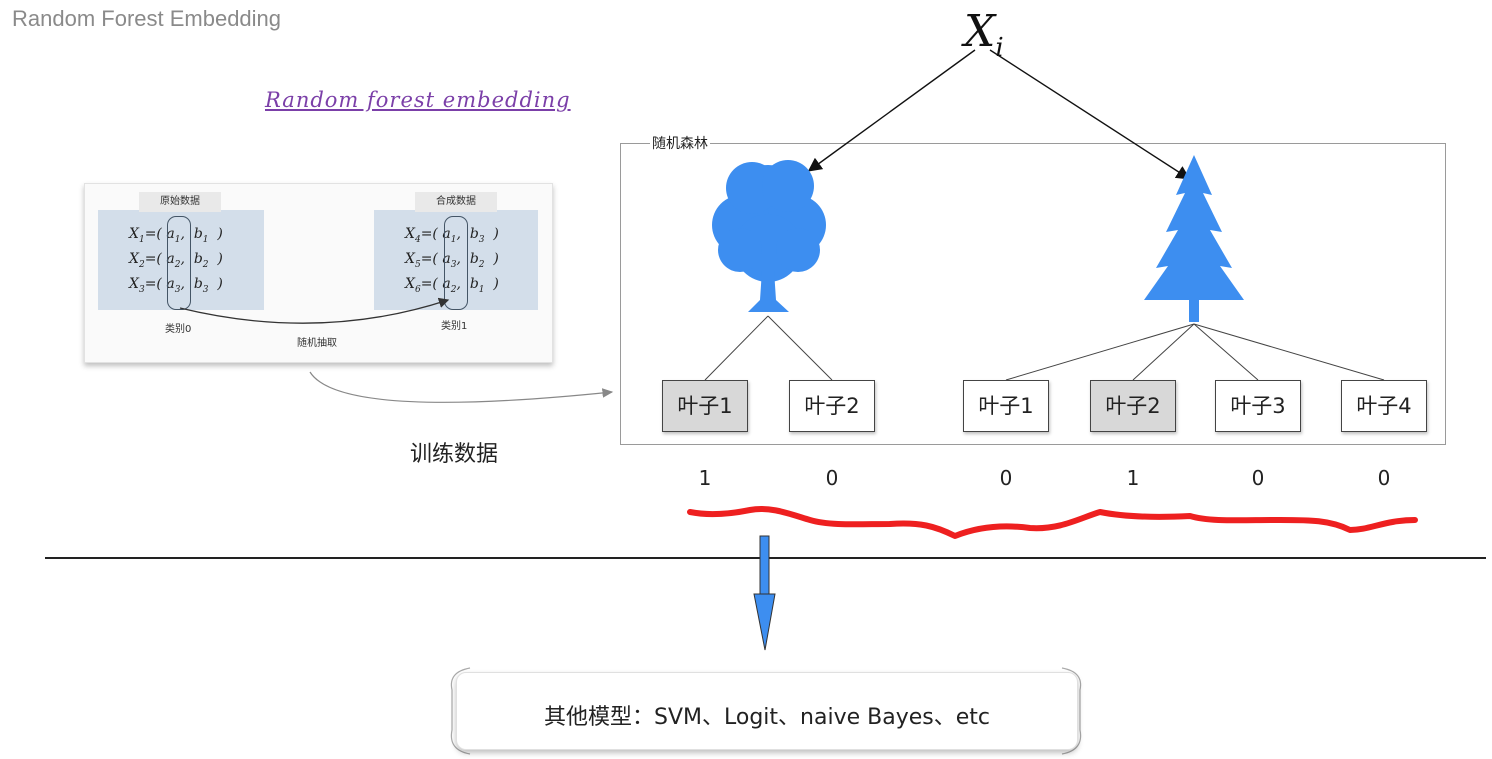 The image size is (1492, 759). I want to click on synthetic-column-highlight, so click(456, 263).